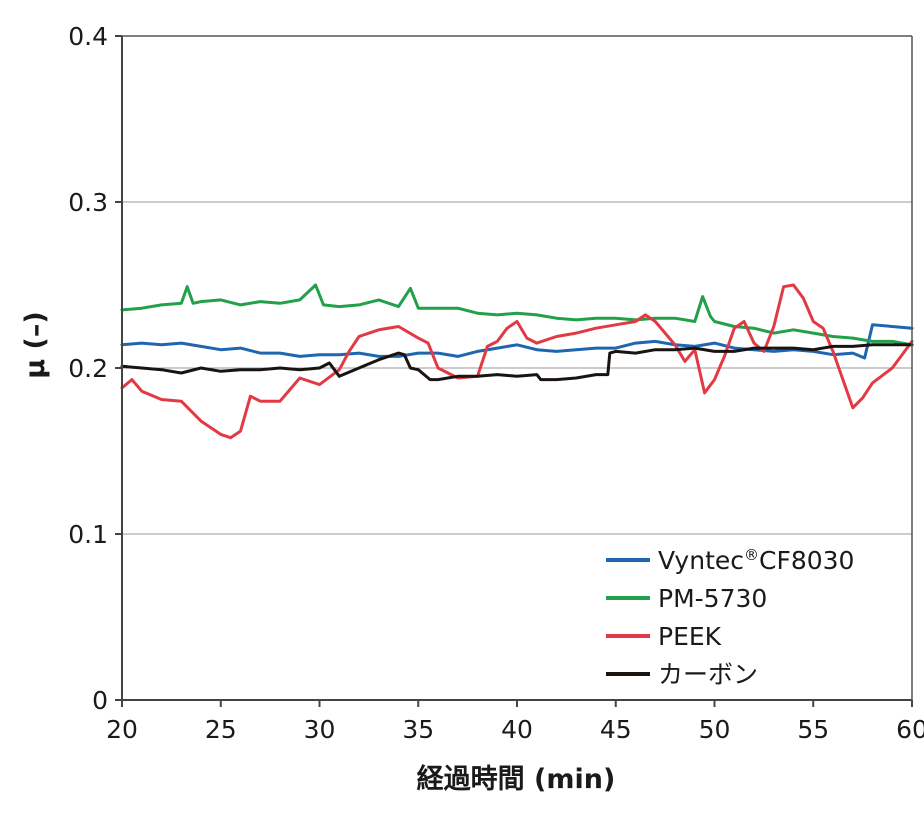 Image resolution: width=924 pixels, height=832 pixels. I want to click on y-axis-title: μ (–), so click(35, 344).